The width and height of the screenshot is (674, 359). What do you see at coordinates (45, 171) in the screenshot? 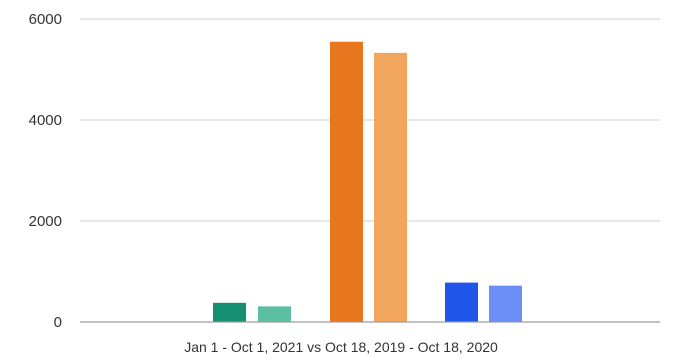
I see `y-axis: 0 2000 4000 6000` at bounding box center [45, 171].